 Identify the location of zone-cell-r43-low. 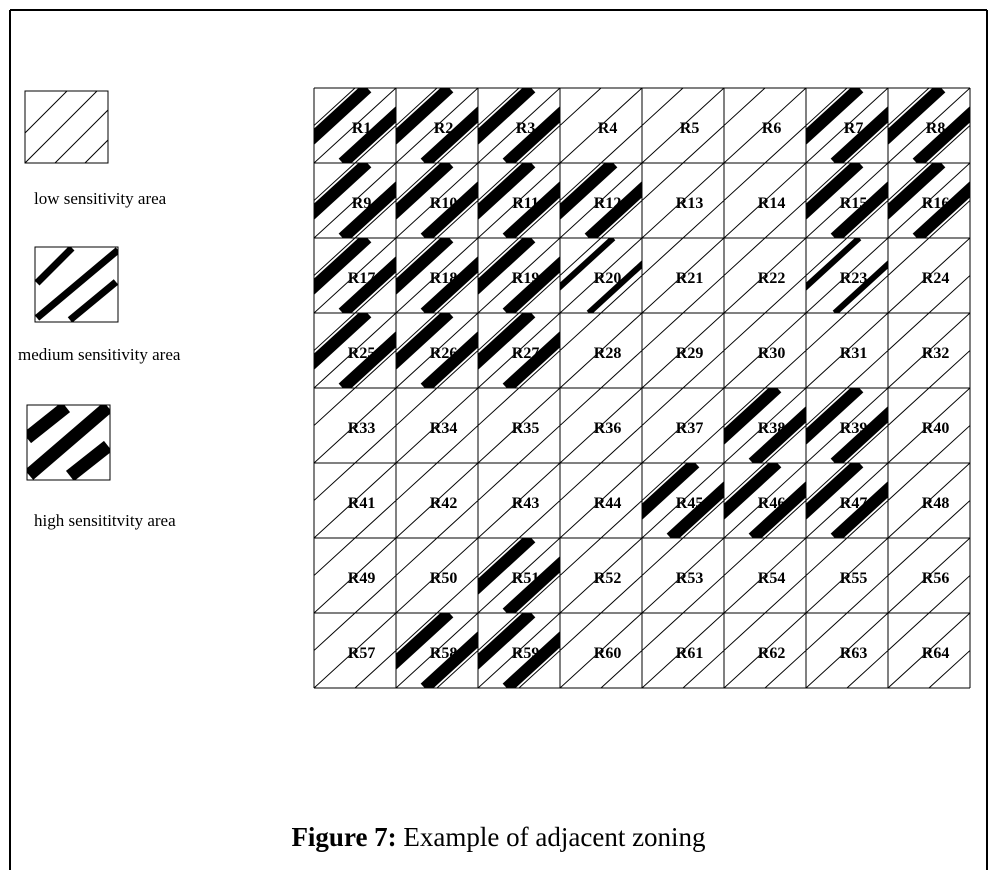
(519, 500).